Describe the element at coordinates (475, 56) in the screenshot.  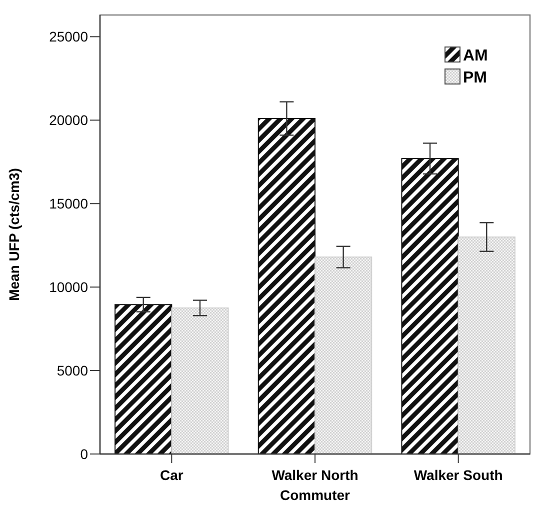
I see `legend-label: AM` at that location.